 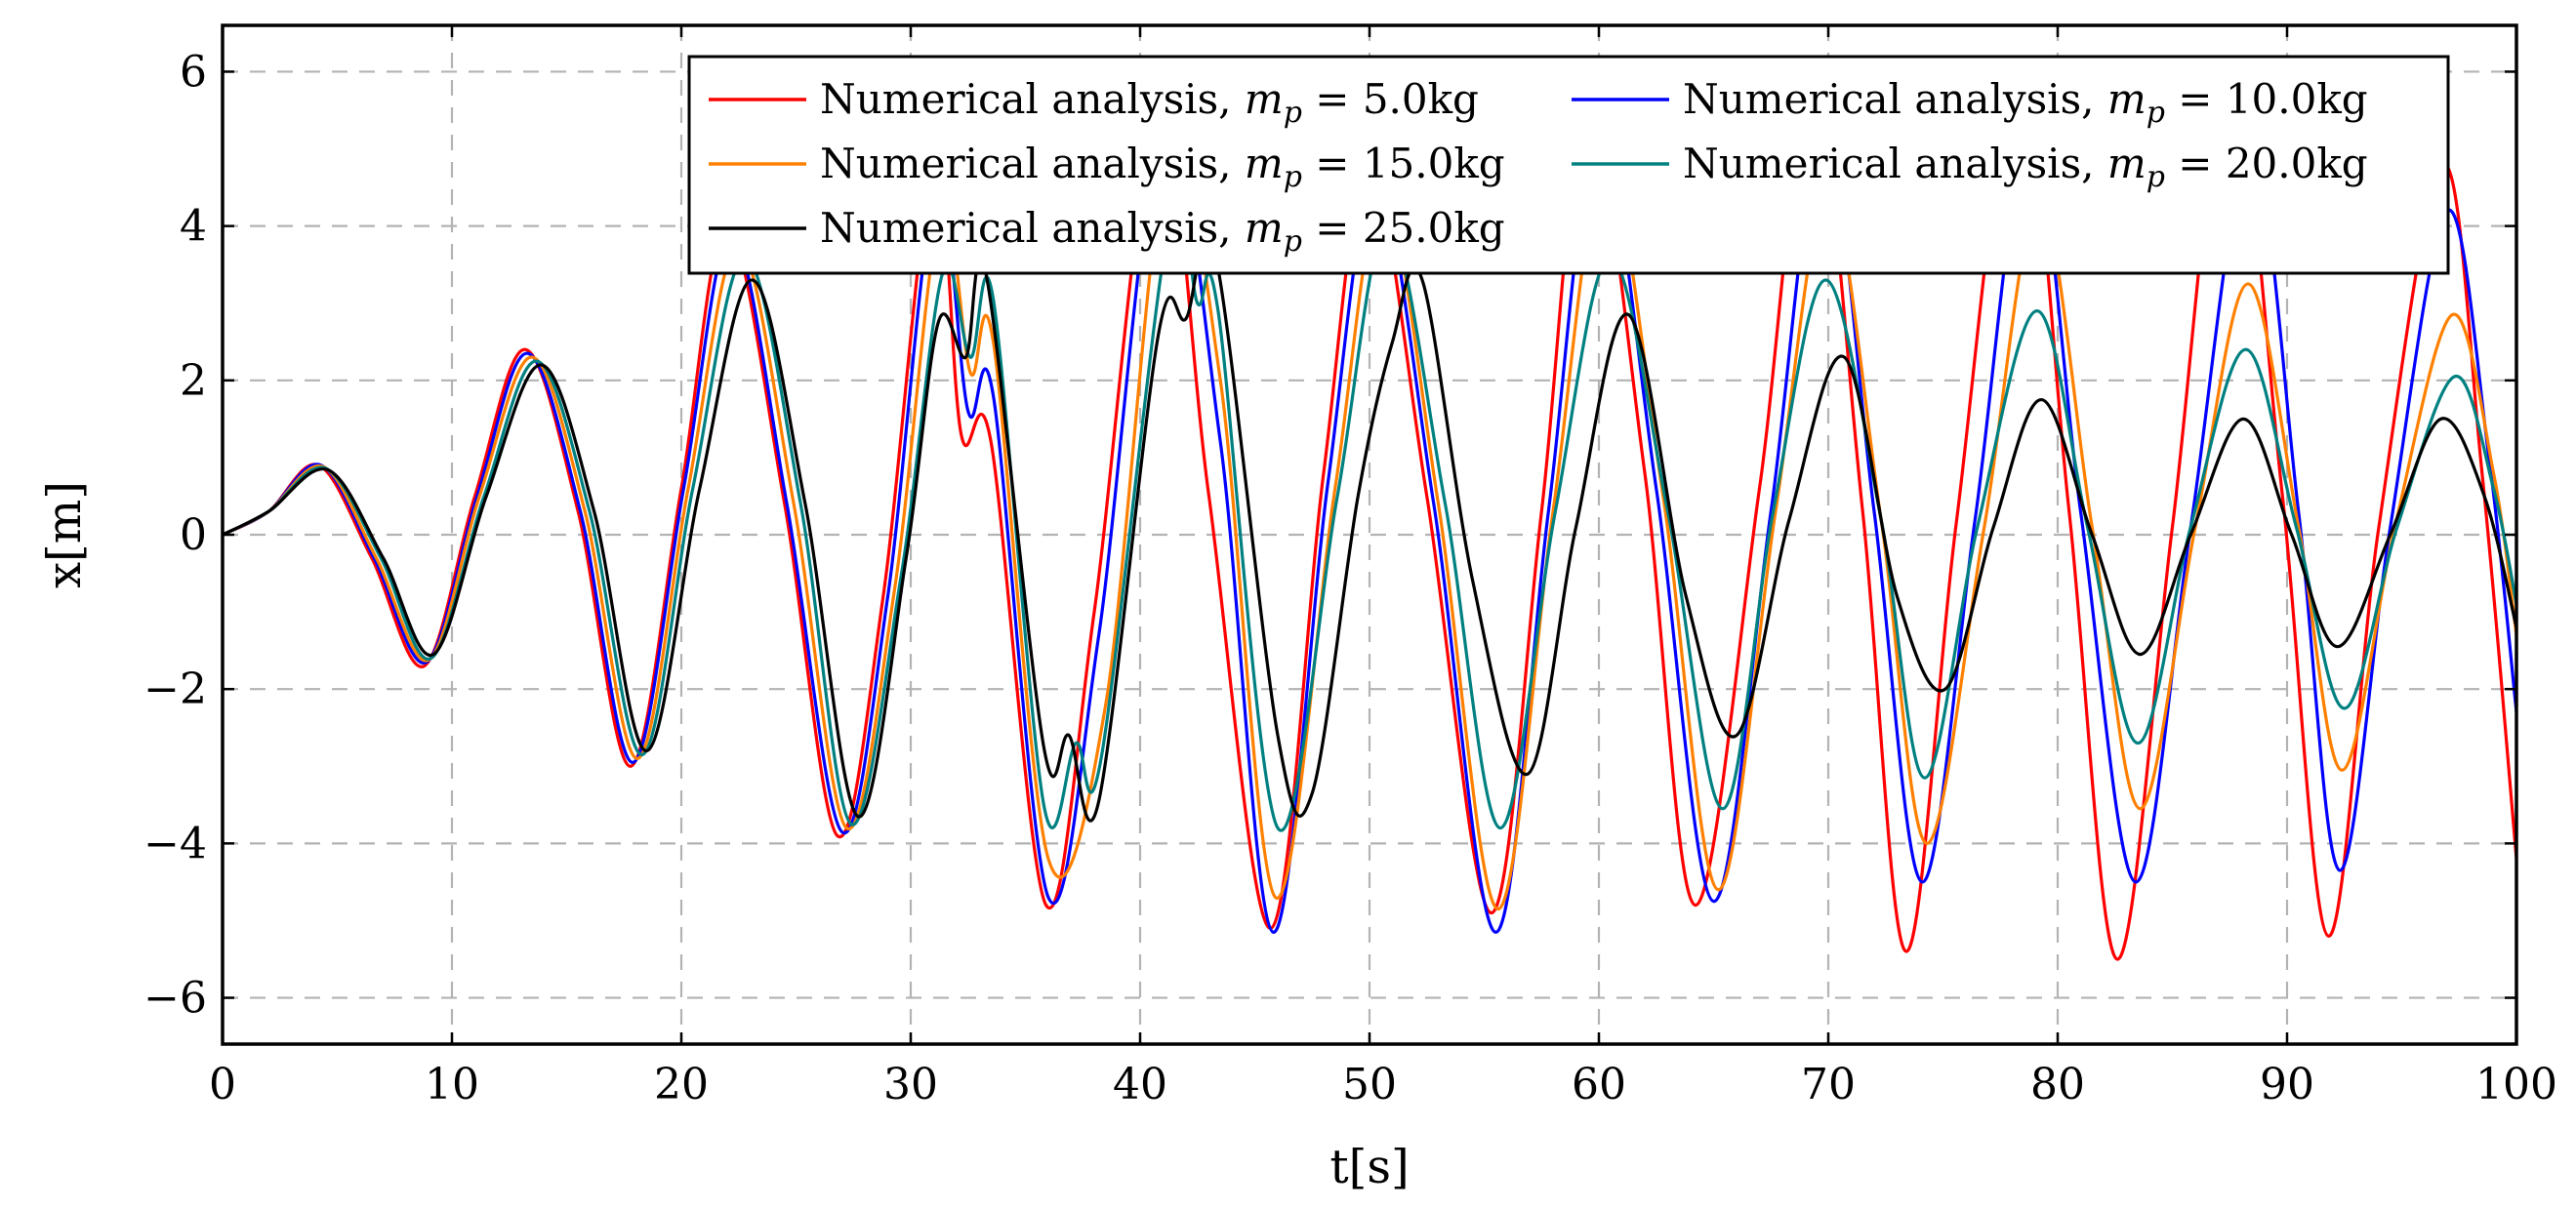 What do you see at coordinates (1149, 102) in the screenshot?
I see `legend-label: Numerical analysis, mp = 5.0kg` at bounding box center [1149, 102].